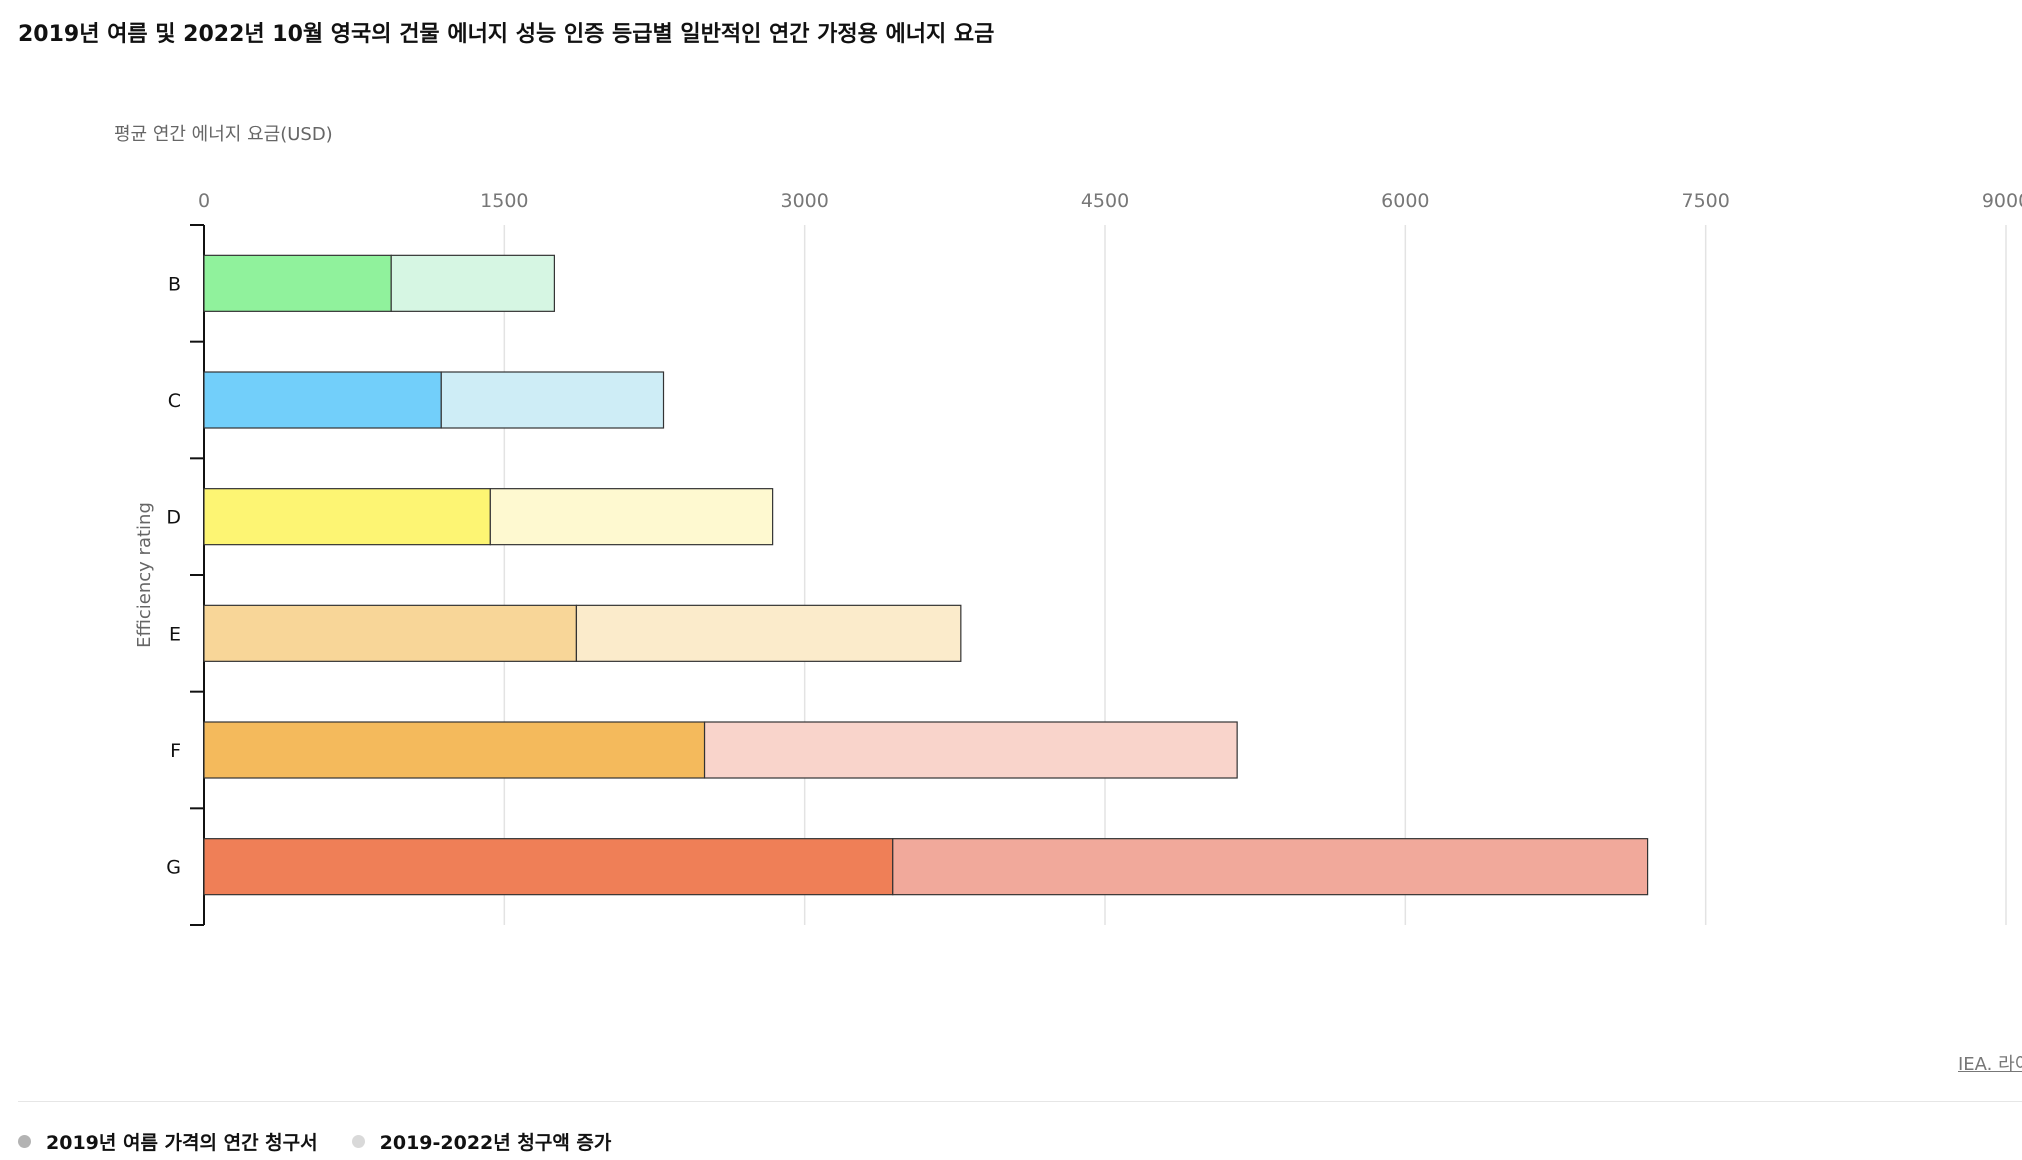  I want to click on x-tick-label: 3000, so click(804, 201).